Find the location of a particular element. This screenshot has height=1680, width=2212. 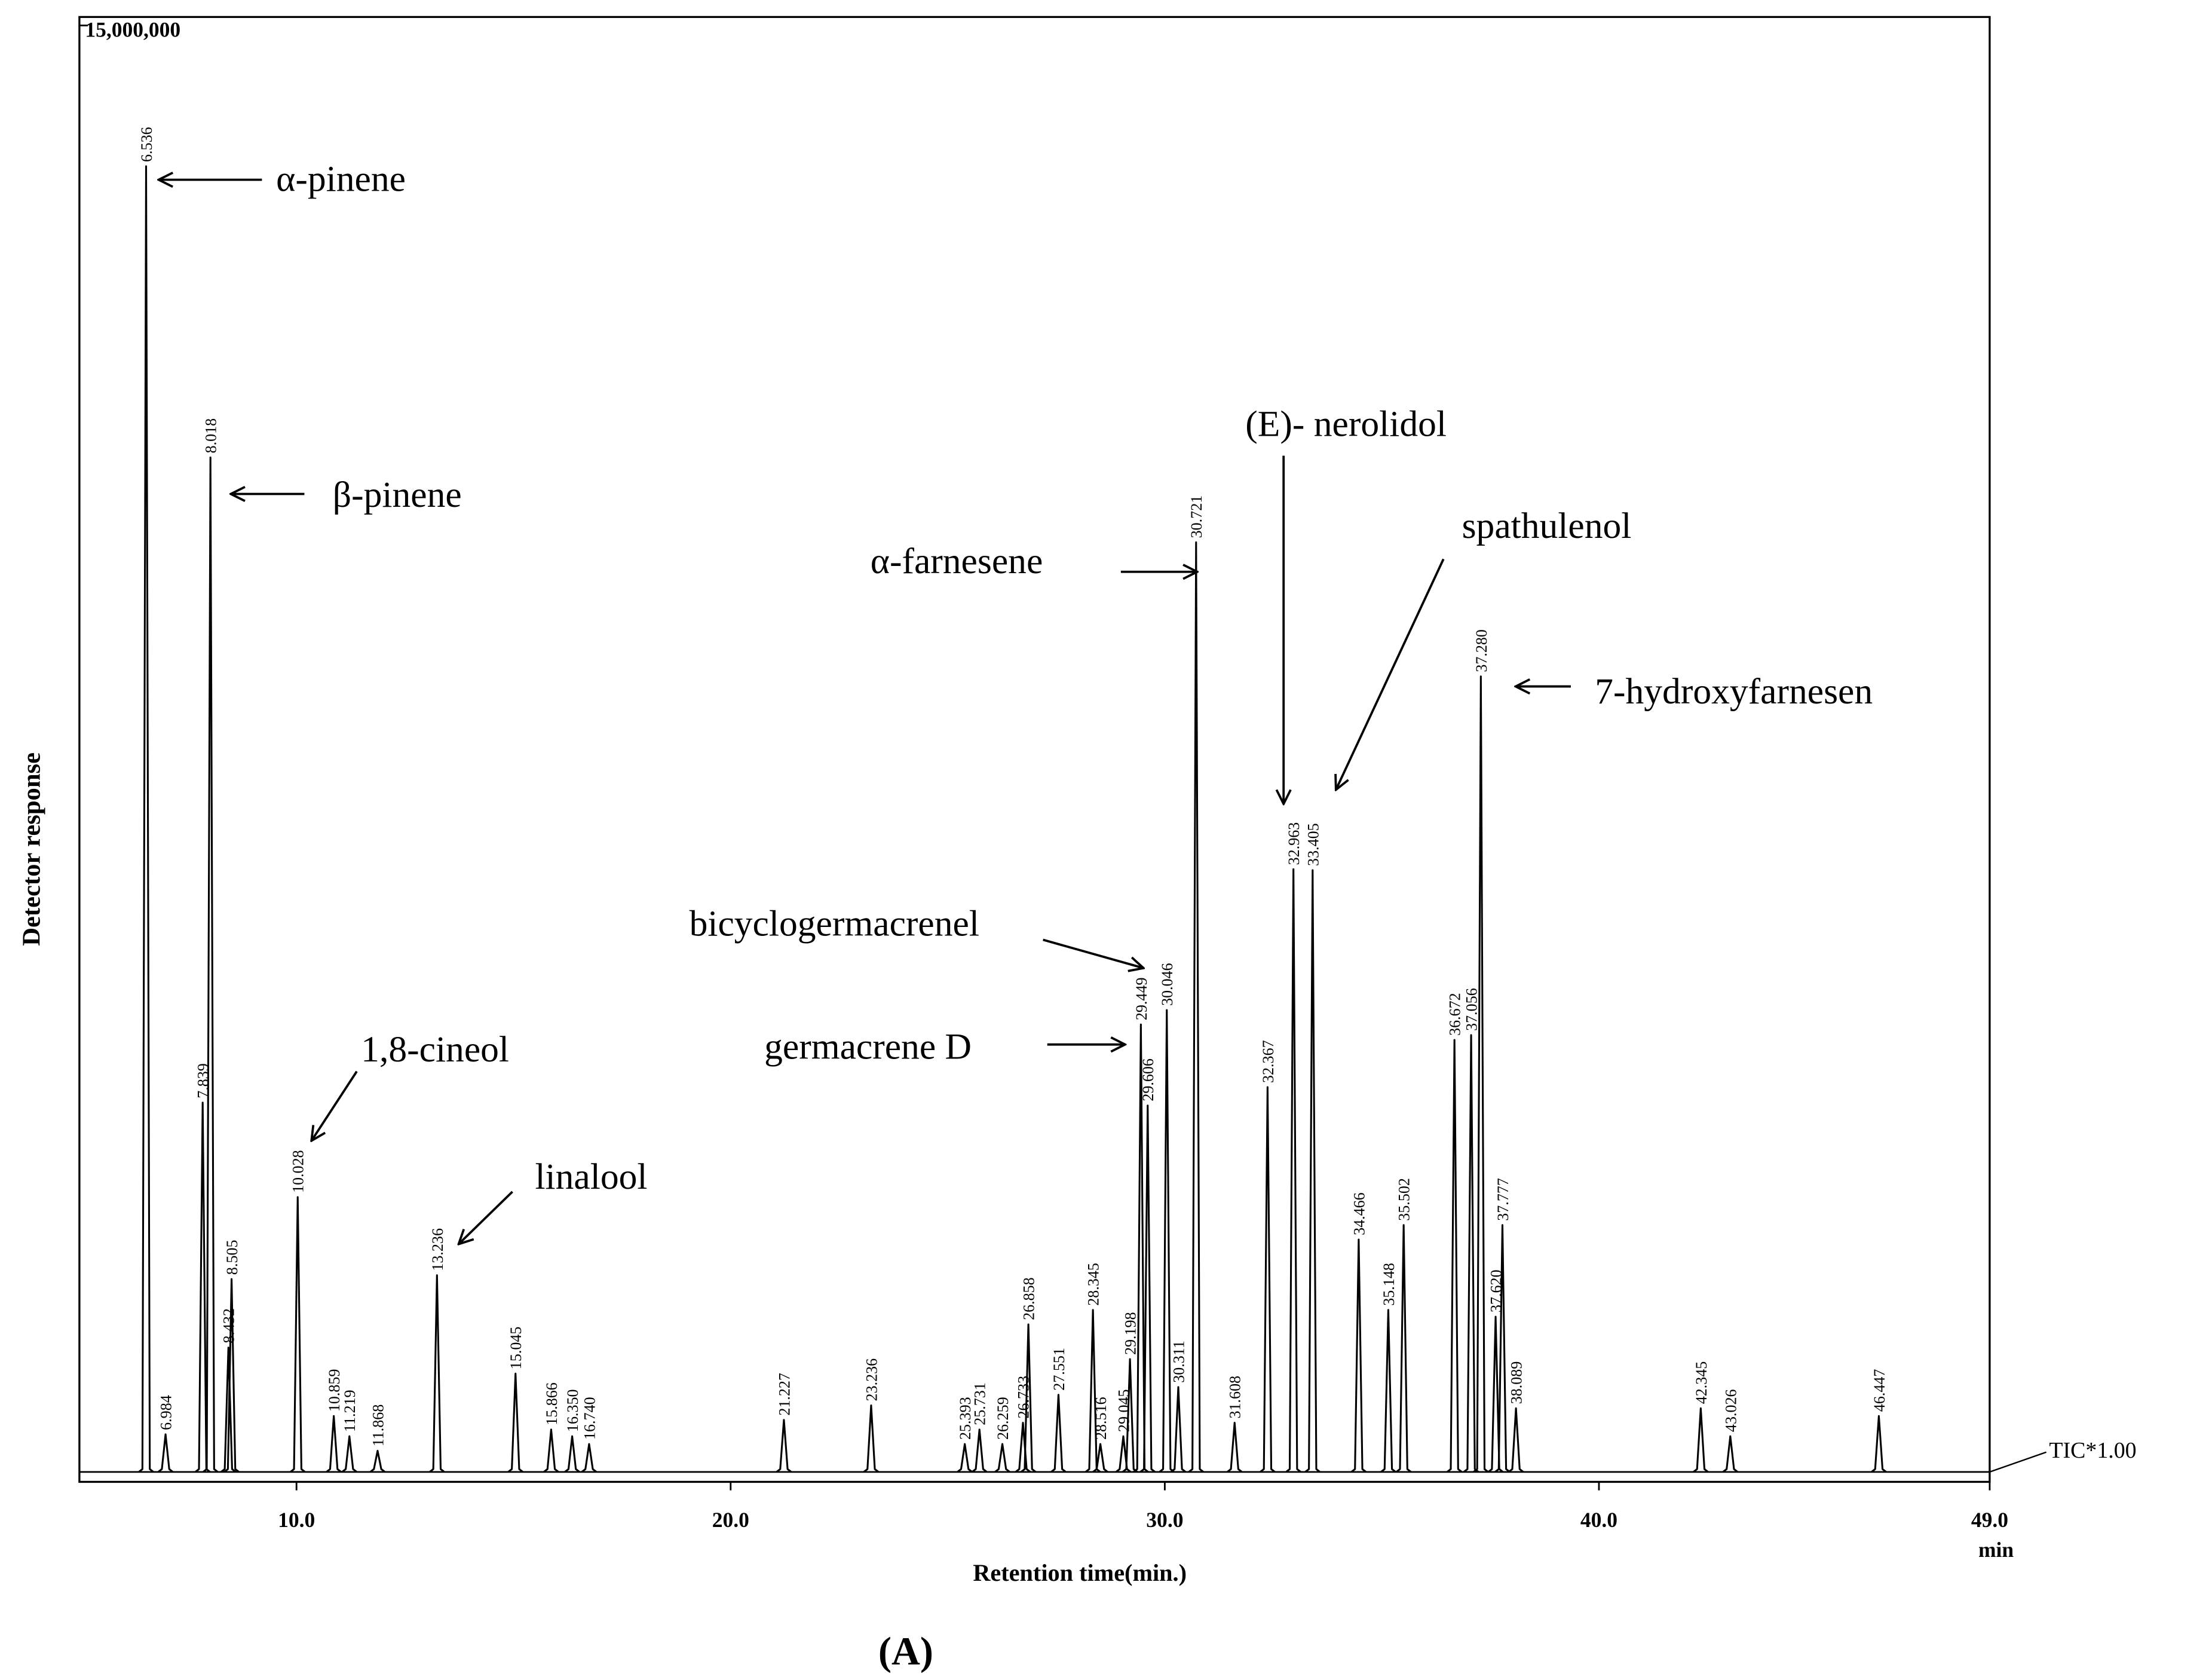

peak-label: 26.858 is located at coordinates (1029, 1299).